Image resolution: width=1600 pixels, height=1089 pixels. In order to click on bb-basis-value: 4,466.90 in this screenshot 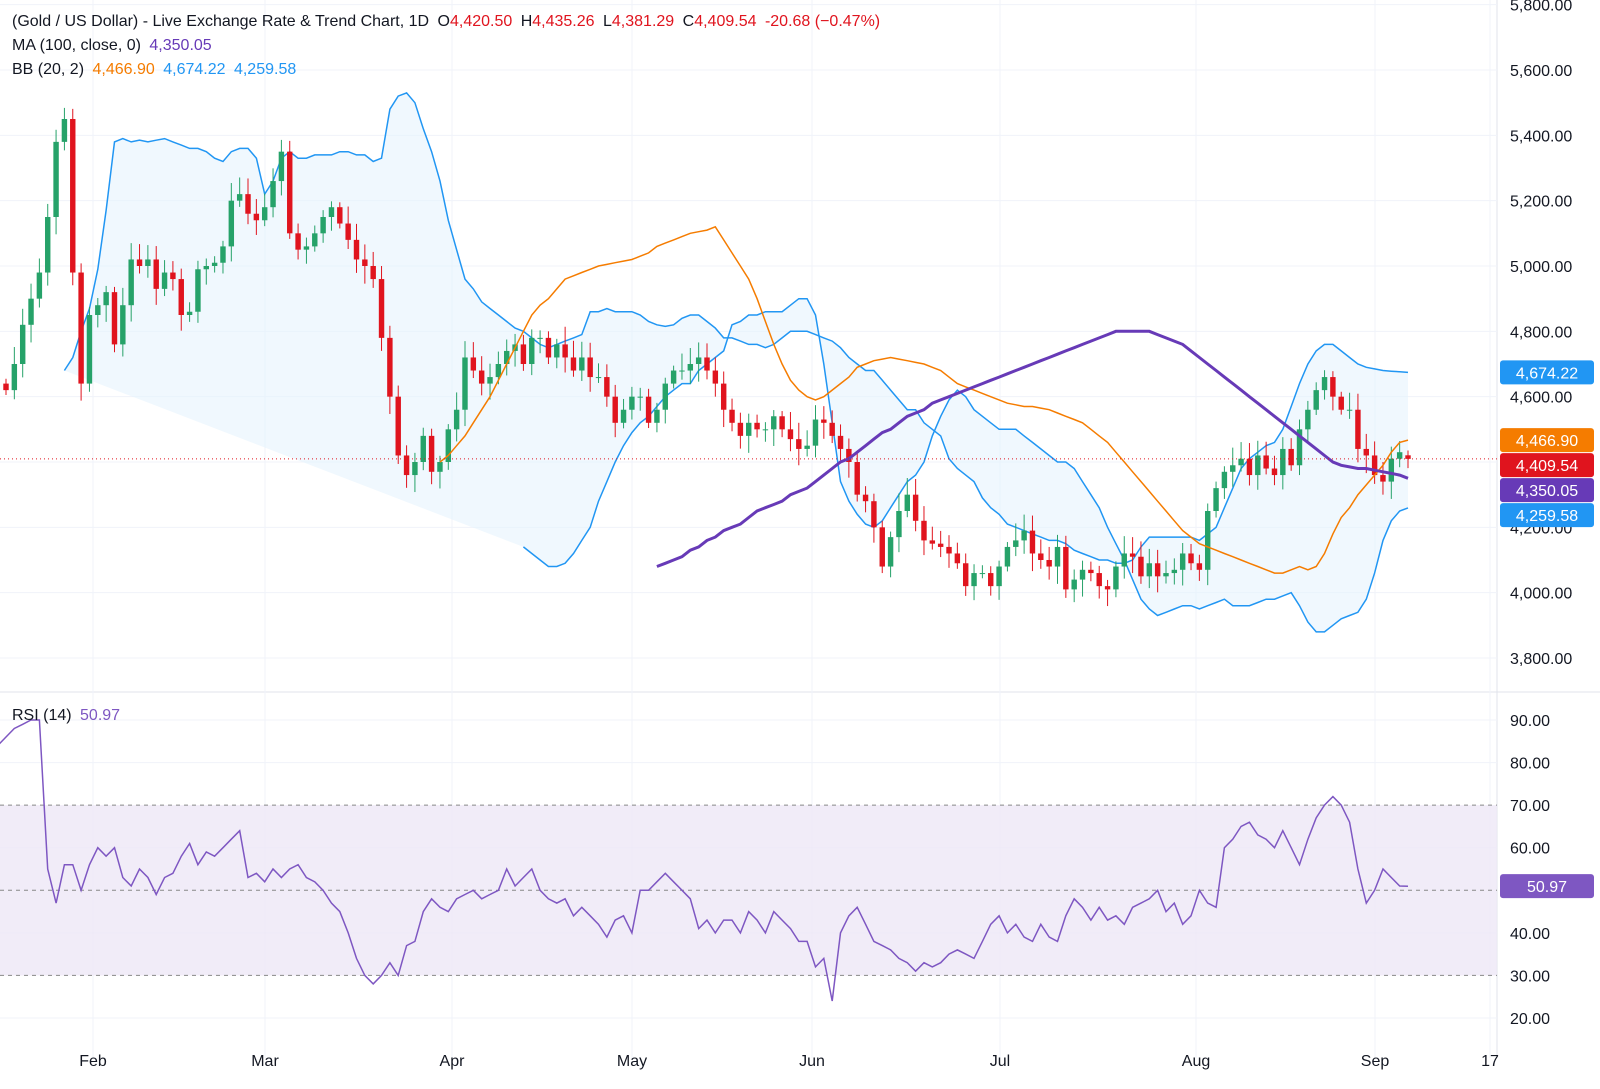, I will do `click(123, 69)`.